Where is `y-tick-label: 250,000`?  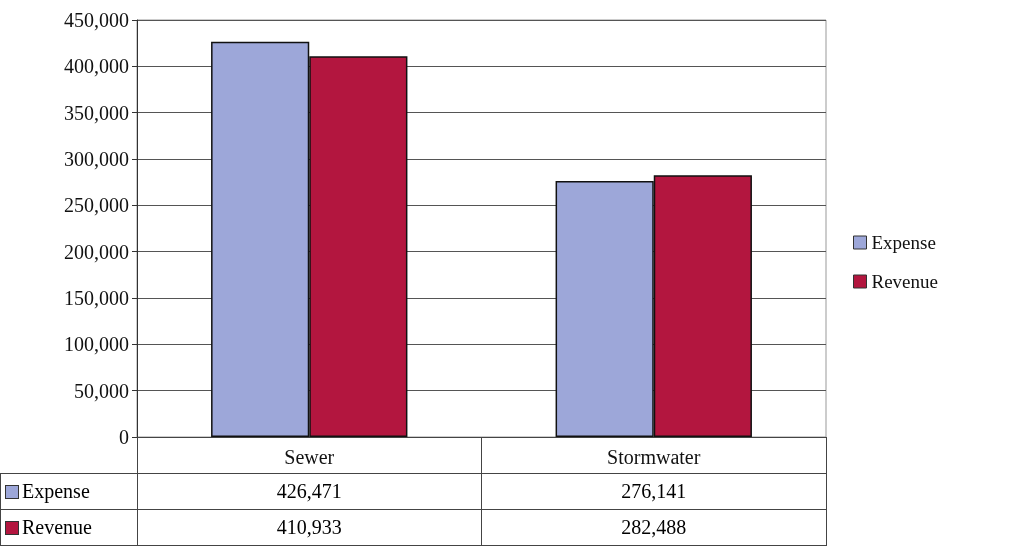 y-tick-label: 250,000 is located at coordinates (96, 205).